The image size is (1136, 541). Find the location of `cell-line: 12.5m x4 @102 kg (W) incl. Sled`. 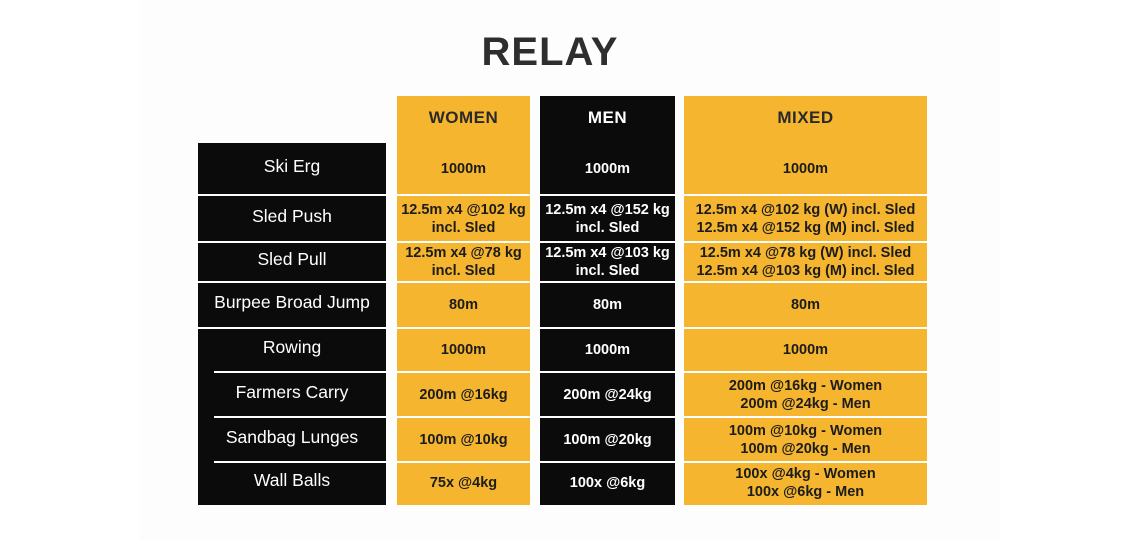

cell-line: 12.5m x4 @102 kg (W) incl. Sled is located at coordinates (805, 209).